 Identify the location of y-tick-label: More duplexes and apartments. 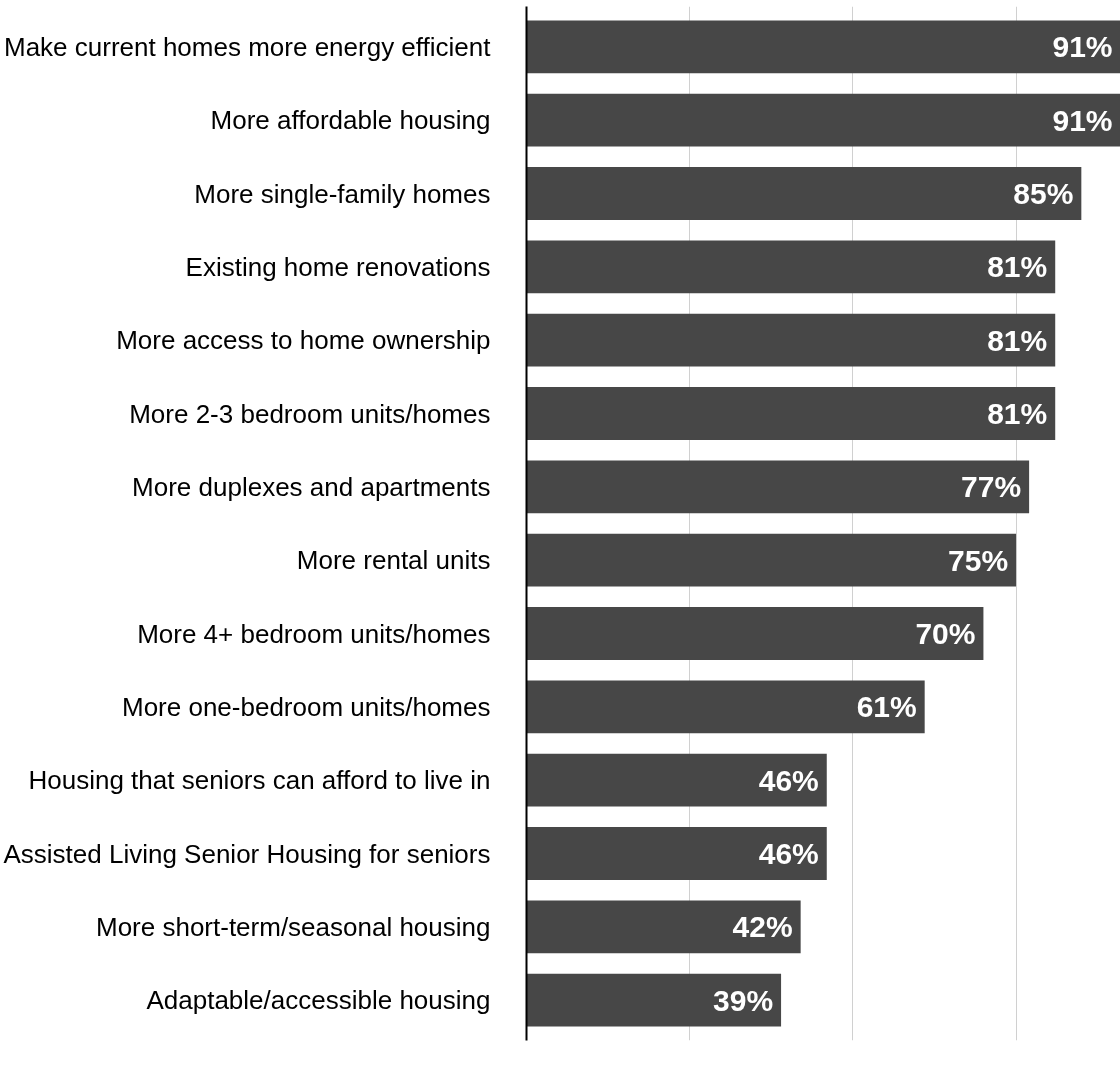
(311, 486).